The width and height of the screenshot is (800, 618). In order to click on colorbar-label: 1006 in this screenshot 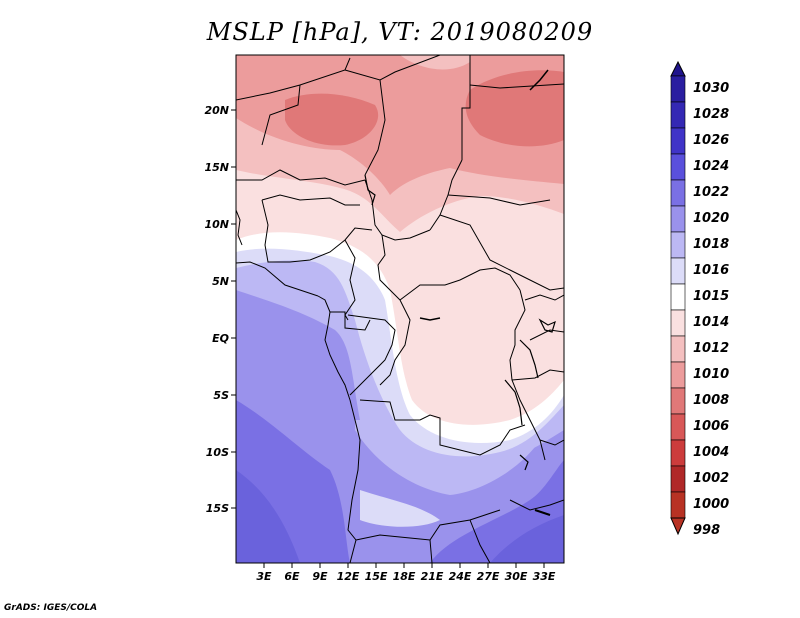, I will do `click(711, 426)`.